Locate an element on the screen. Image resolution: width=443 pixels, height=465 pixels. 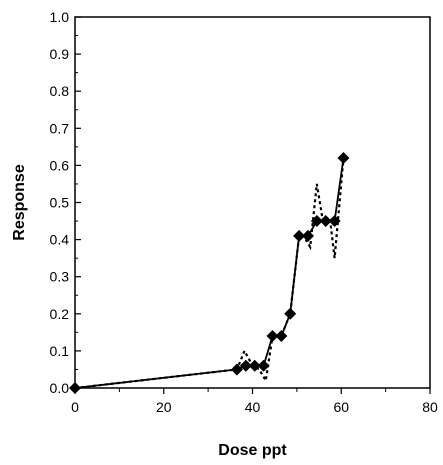
y-axis-title: Response is located at coordinates (19, 202).